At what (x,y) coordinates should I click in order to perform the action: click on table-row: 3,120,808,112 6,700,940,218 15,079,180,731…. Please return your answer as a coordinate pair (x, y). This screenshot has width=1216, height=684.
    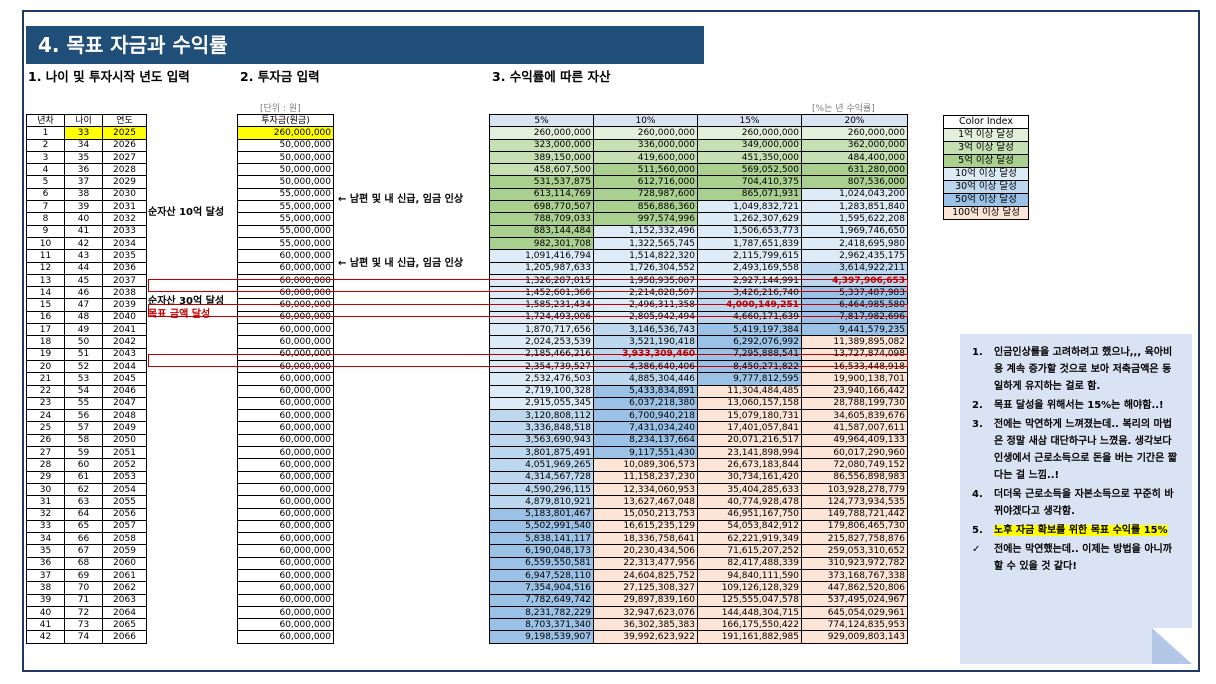
    Looking at the image, I should click on (698, 416).